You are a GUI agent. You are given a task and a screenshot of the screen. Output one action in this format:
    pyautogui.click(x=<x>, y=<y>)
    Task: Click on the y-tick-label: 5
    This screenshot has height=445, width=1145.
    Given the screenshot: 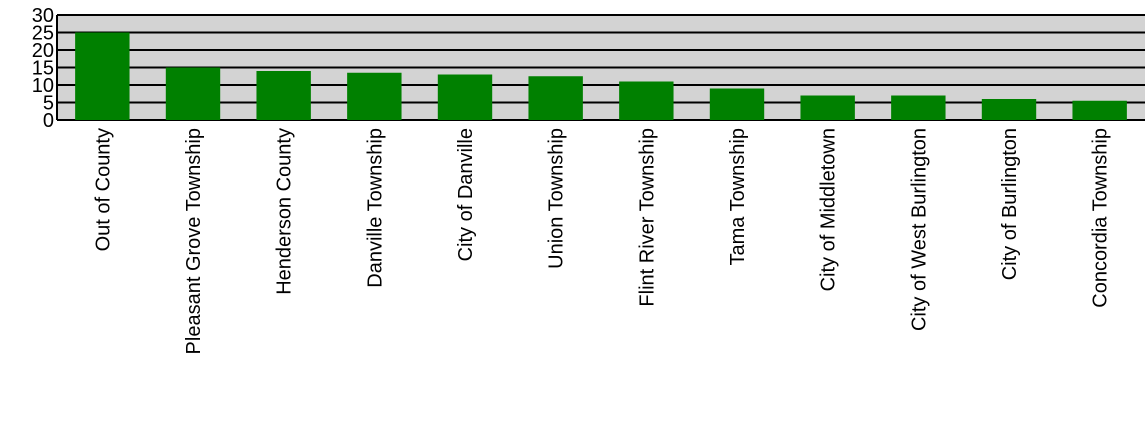 What is the action you would take?
    pyautogui.click(x=48, y=104)
    